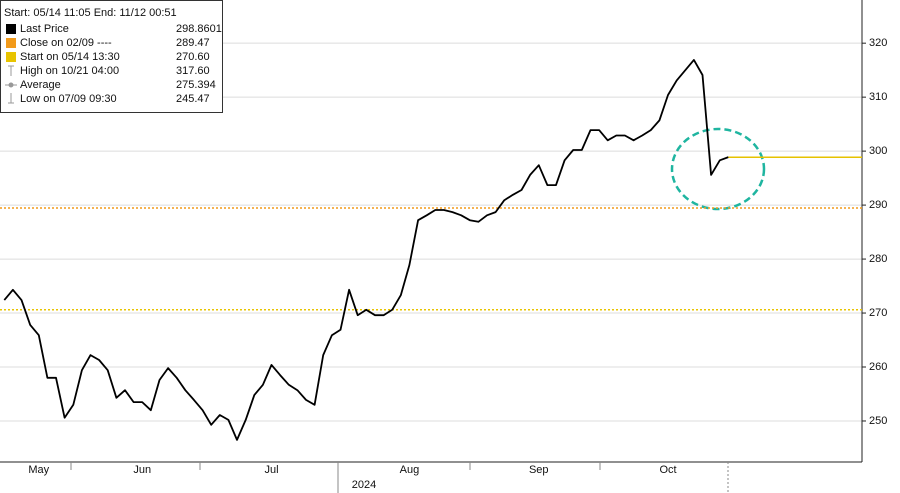 Image resolution: width=900 pixels, height=493 pixels. Describe the element at coordinates (66, 43) in the screenshot. I see `legend-name: Close on 02/09 ----` at that location.